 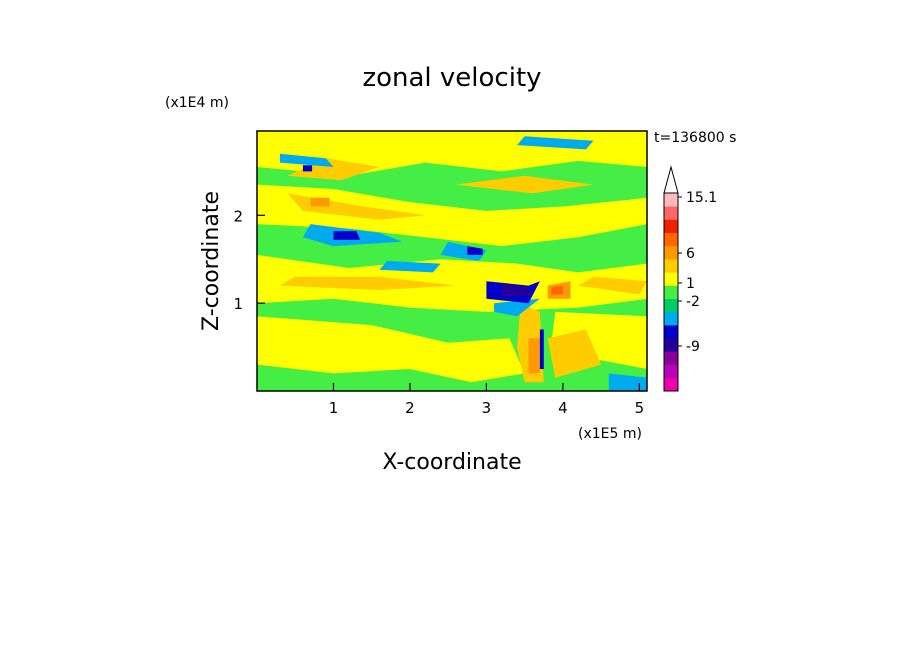 I want to click on x-axis-ticks: 1 2 3 4 5, so click(x=486, y=400).